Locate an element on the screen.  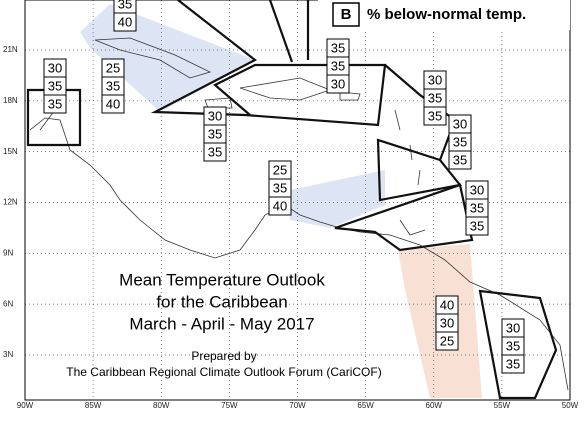
lat-label: 12N is located at coordinates (10, 202).